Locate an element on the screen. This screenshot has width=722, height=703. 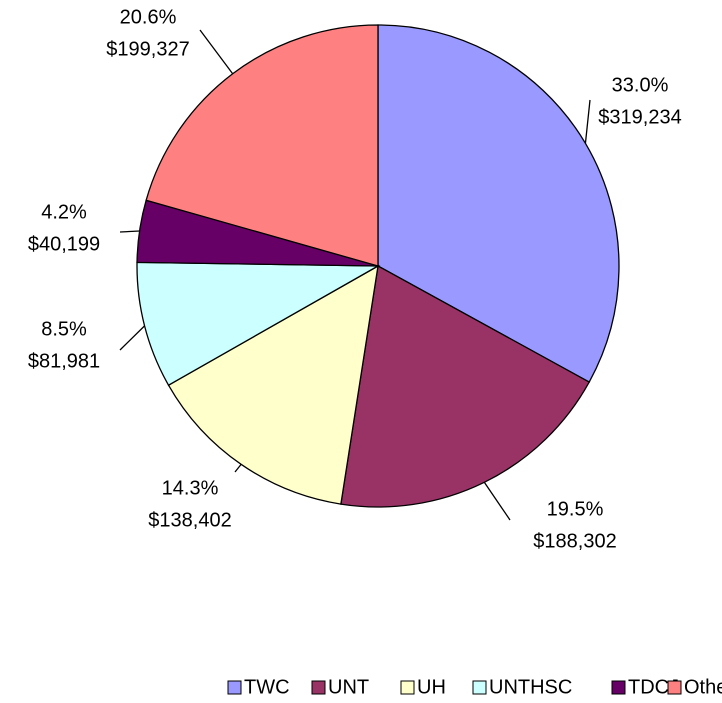
legend-label: TDCJ is located at coordinates (653, 687).